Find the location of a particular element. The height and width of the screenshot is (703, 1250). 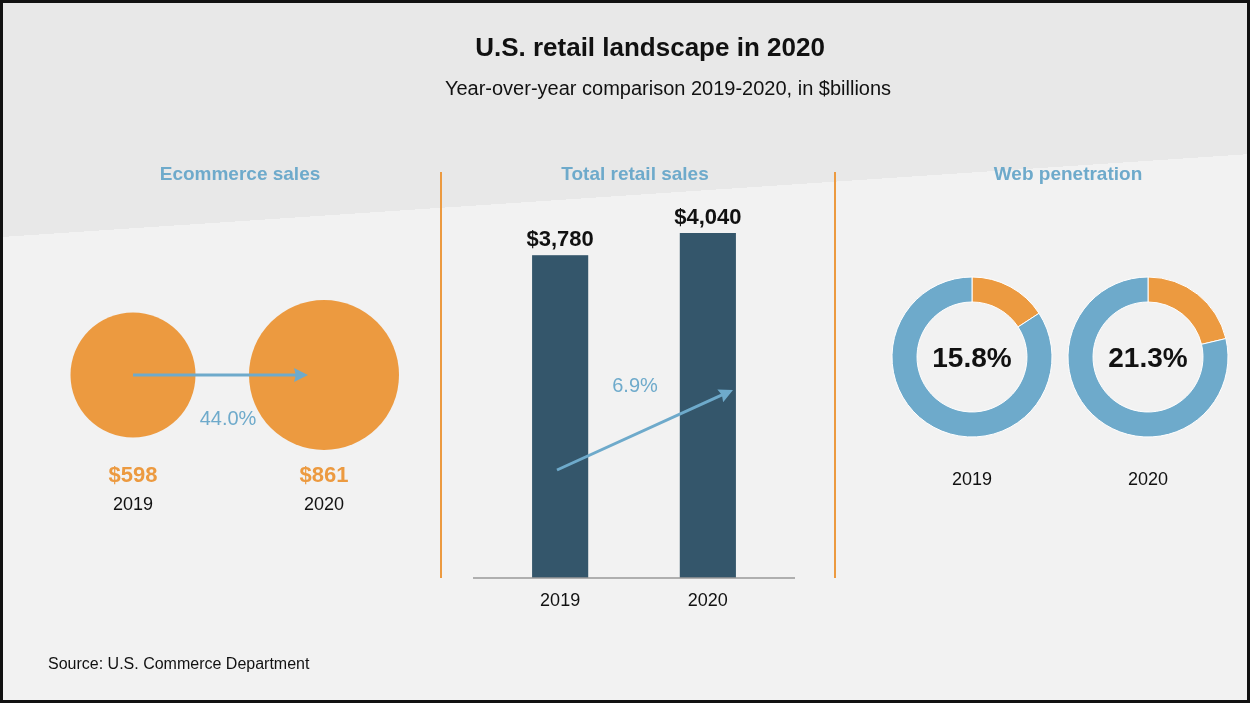

data-label: $598 is located at coordinates (133, 474).